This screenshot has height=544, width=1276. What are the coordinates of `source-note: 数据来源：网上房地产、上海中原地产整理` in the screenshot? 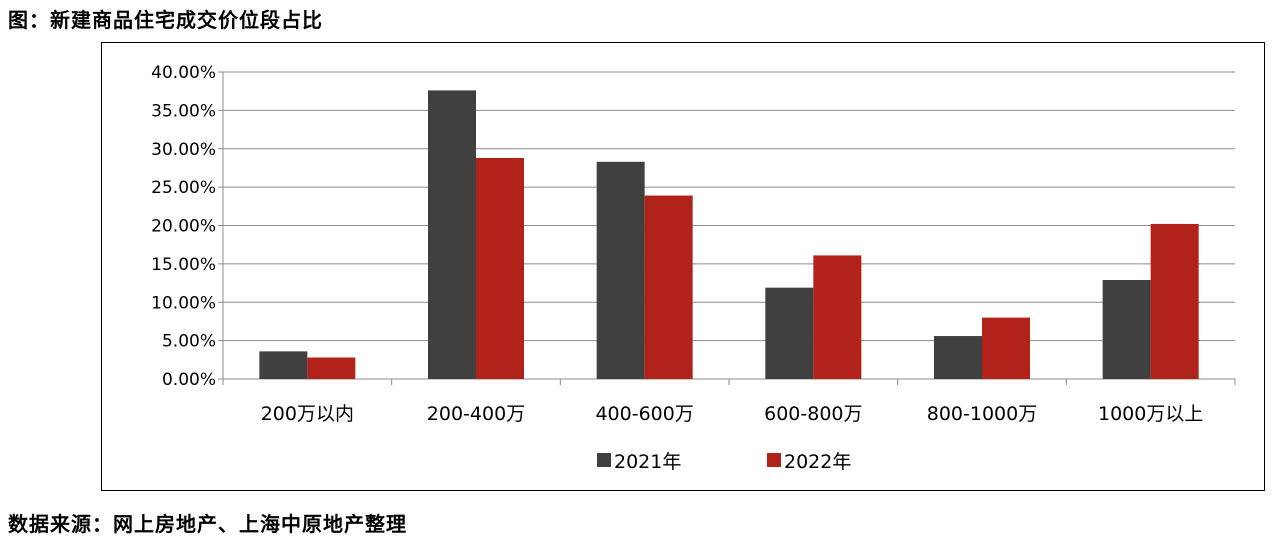 It's located at (207, 524).